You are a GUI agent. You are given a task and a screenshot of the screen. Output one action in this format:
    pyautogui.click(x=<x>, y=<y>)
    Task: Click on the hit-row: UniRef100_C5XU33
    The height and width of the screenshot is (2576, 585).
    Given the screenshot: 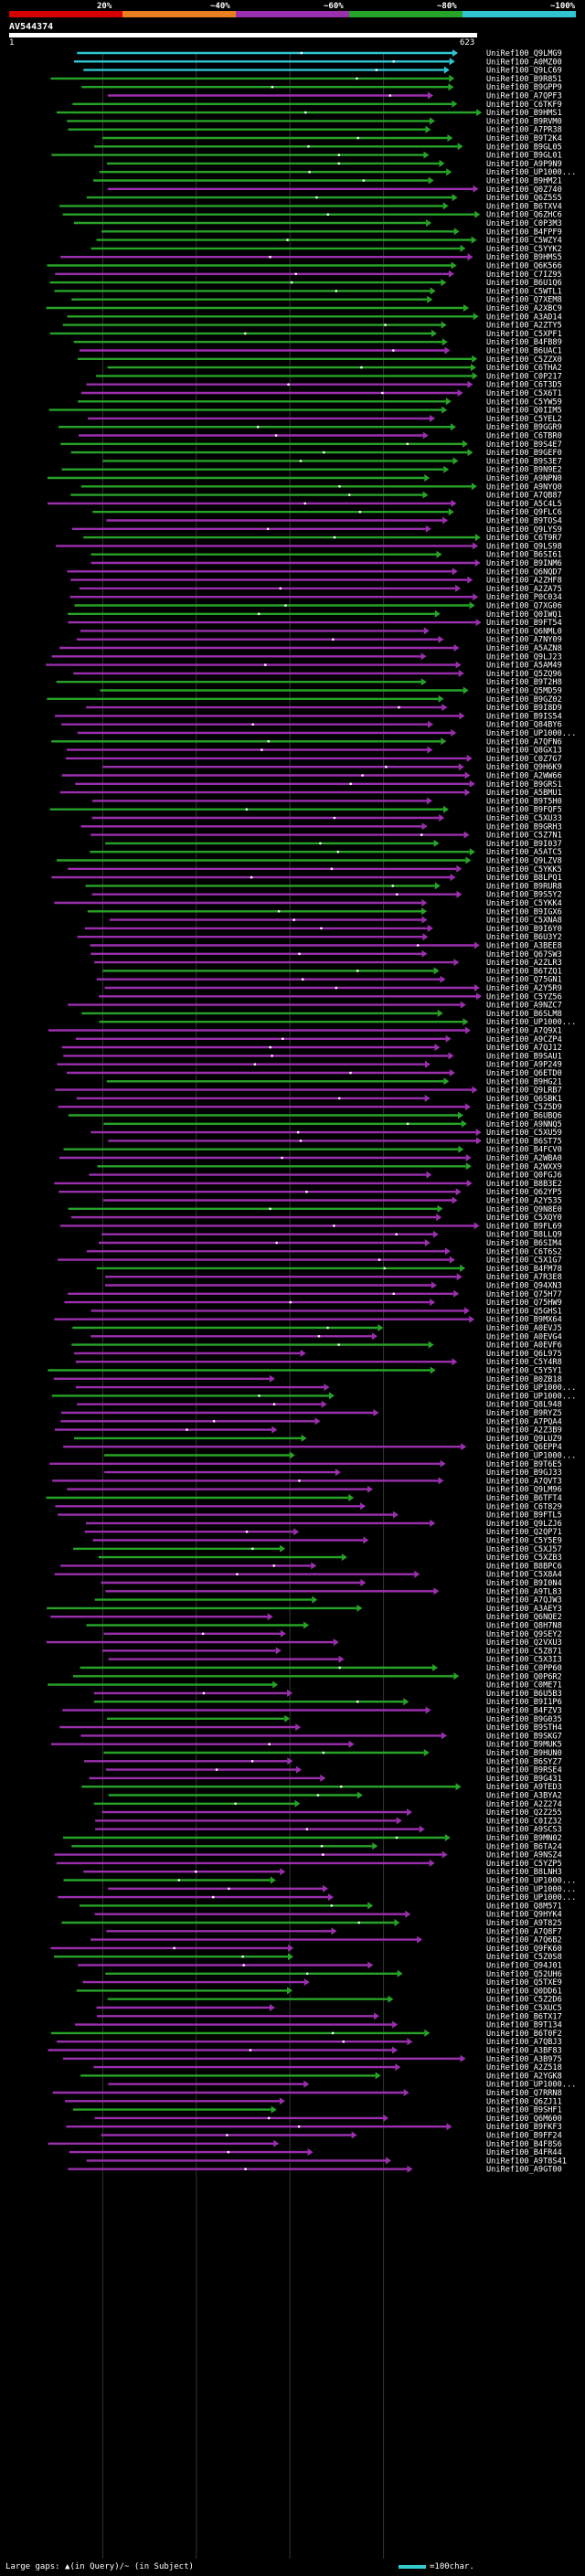 What is the action you would take?
    pyautogui.click(x=327, y=818)
    